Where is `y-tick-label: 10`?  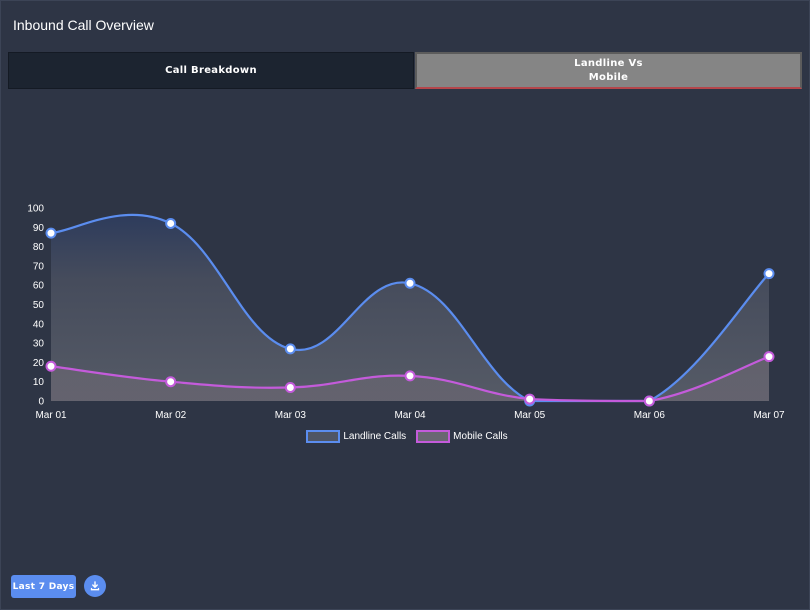 y-tick-label: 10 is located at coordinates (39, 382).